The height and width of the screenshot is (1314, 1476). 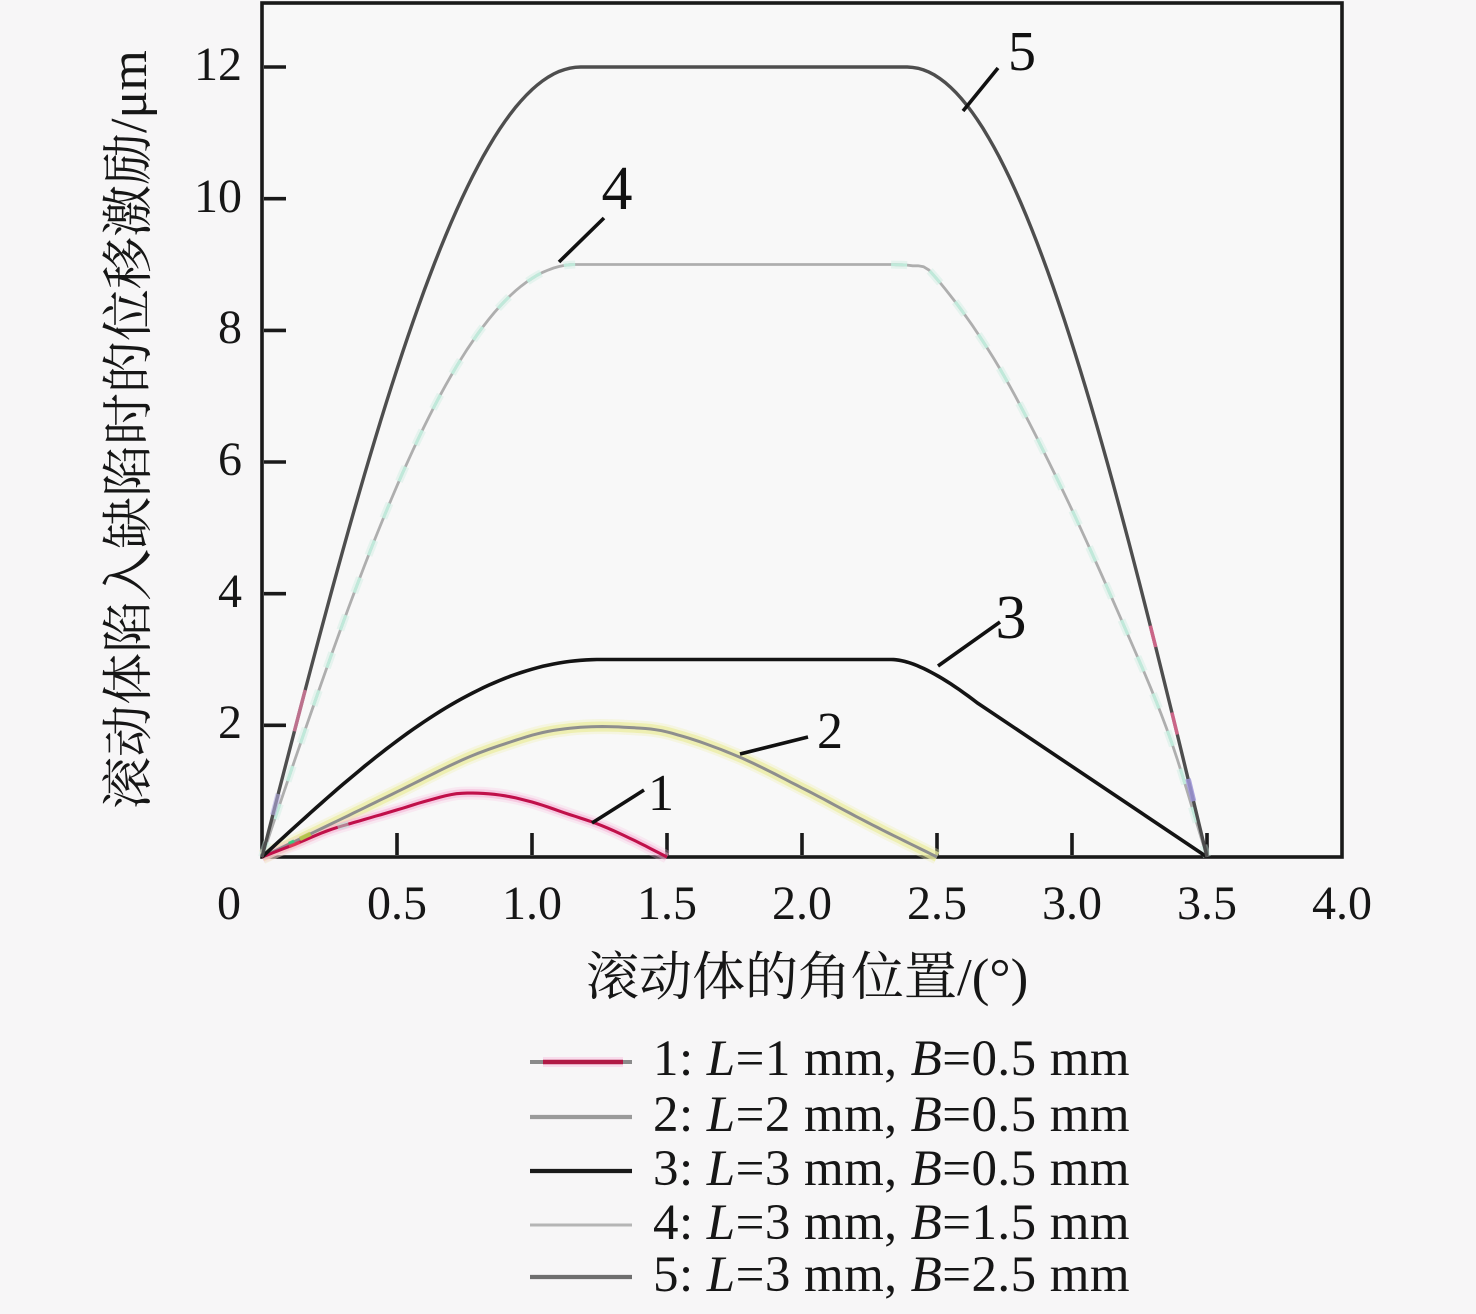 I want to click on svg-text: 3, so click(x=1011, y=618).